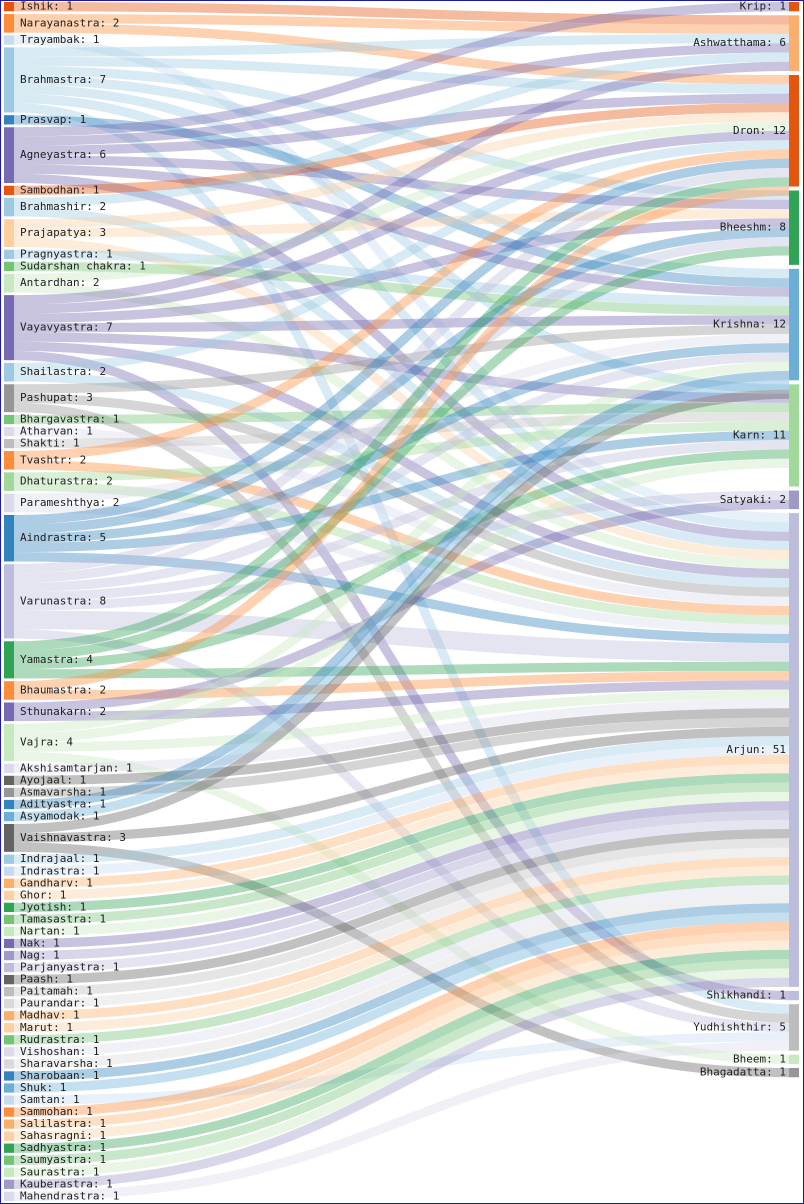  What do you see at coordinates (9, 1016) in the screenshot?
I see `source-node-madhav` at bounding box center [9, 1016].